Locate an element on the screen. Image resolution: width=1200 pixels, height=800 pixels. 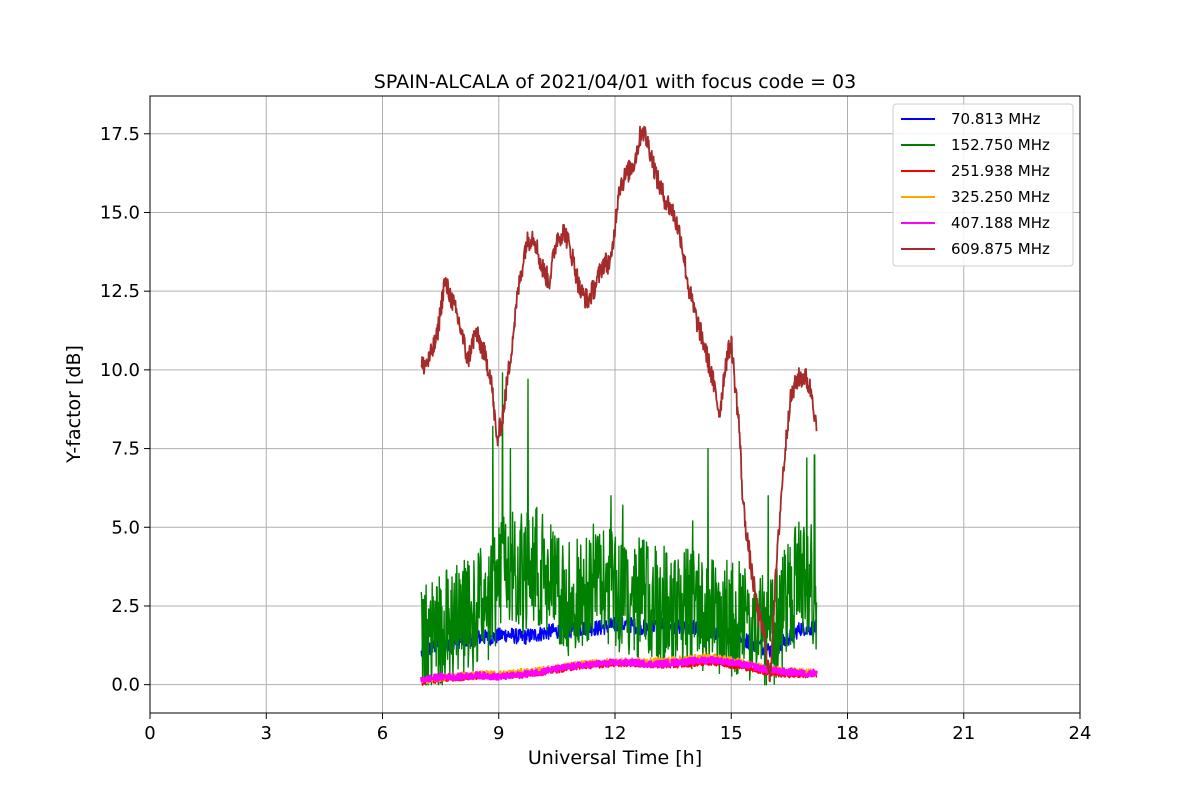
series-line is located at coordinates (619, 669).